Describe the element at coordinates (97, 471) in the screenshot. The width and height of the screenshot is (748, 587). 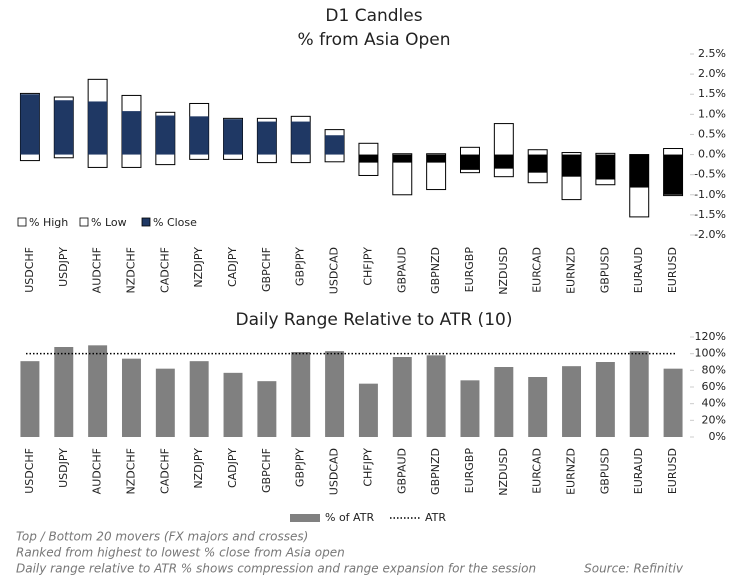
I see `x-tick-label: AUDCHF` at that location.